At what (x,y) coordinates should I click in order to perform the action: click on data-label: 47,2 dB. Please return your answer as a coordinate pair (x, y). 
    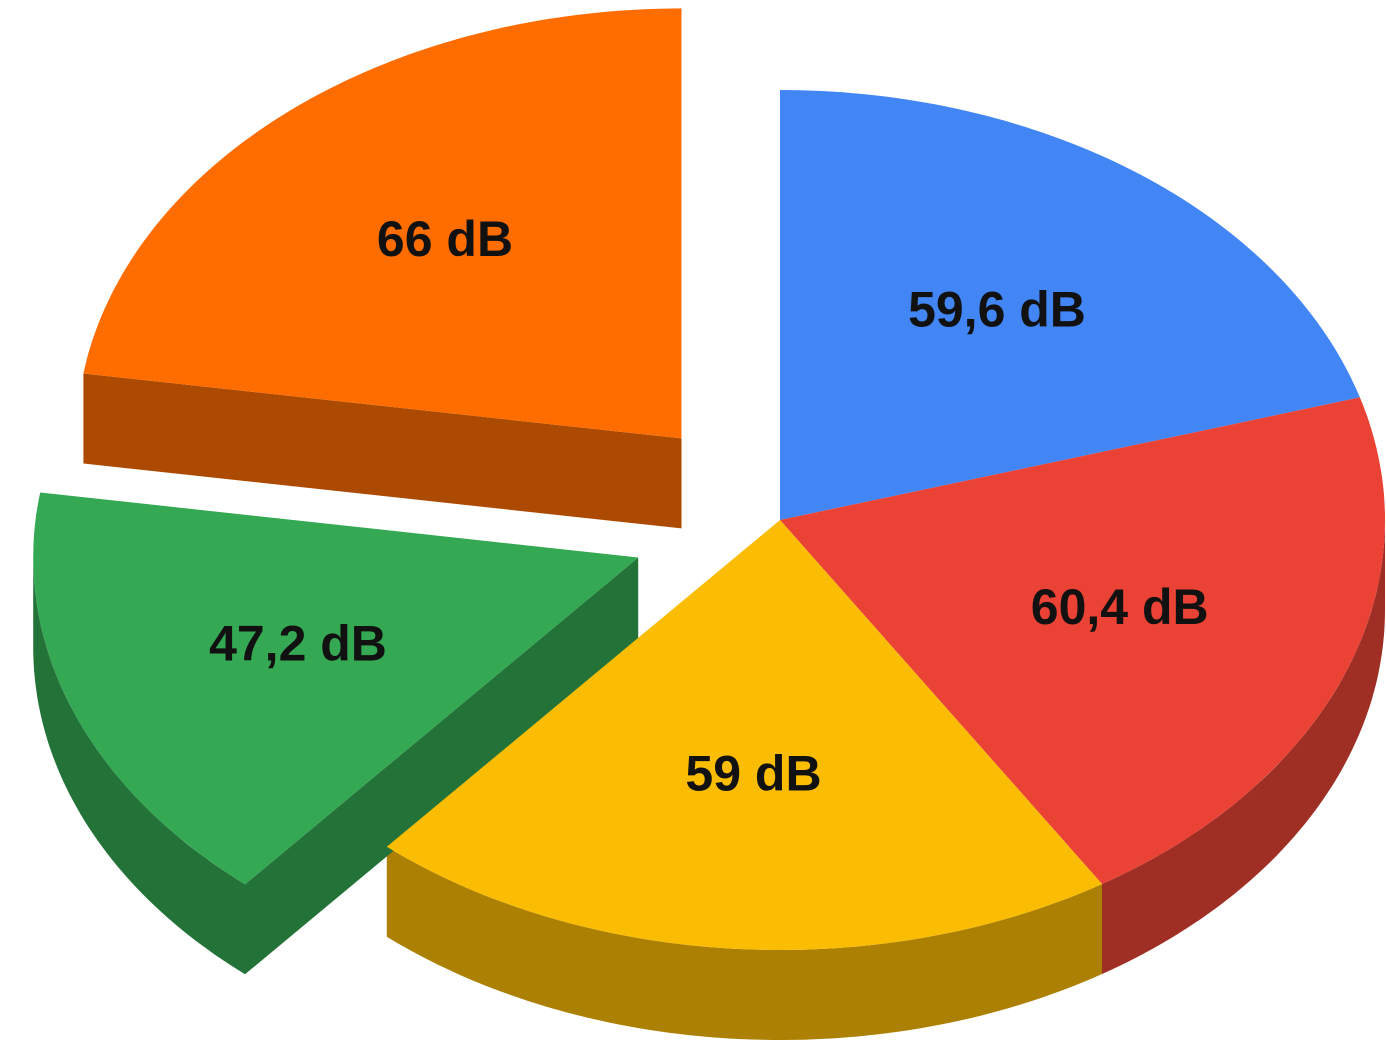
    Looking at the image, I should click on (298, 644).